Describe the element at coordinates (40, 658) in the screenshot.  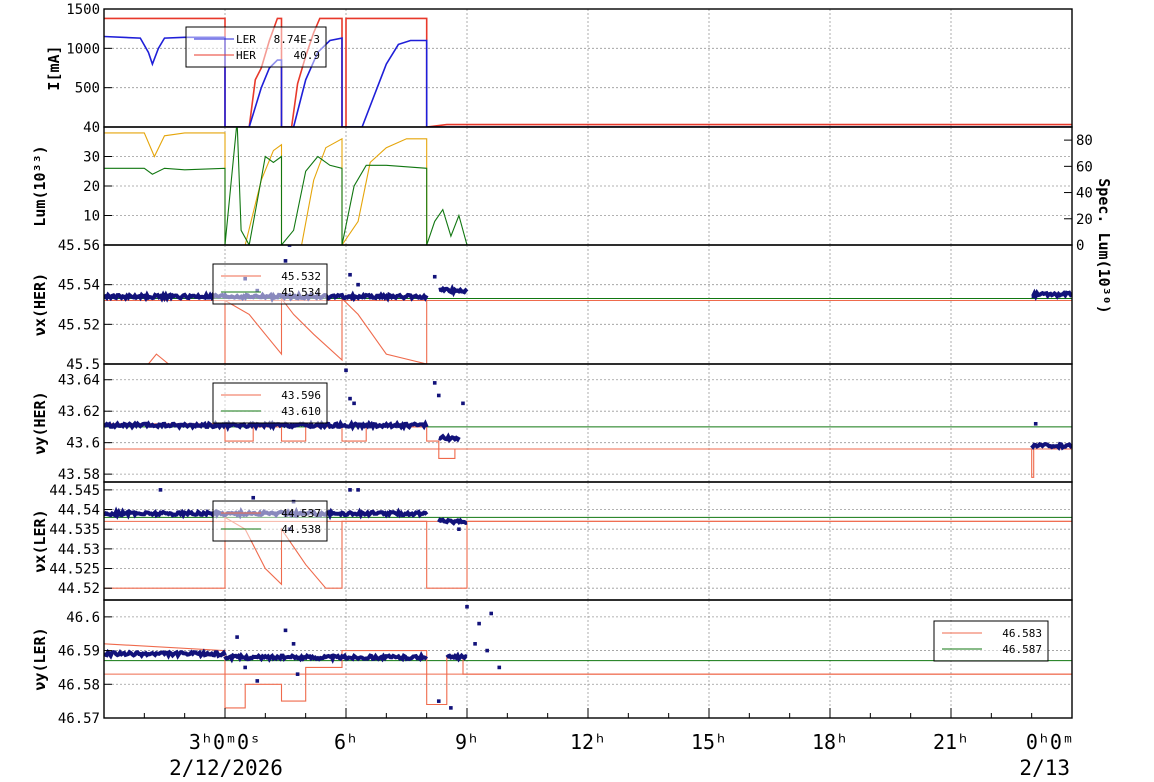
I see `y-axis-label: νy(LER)` at that location.